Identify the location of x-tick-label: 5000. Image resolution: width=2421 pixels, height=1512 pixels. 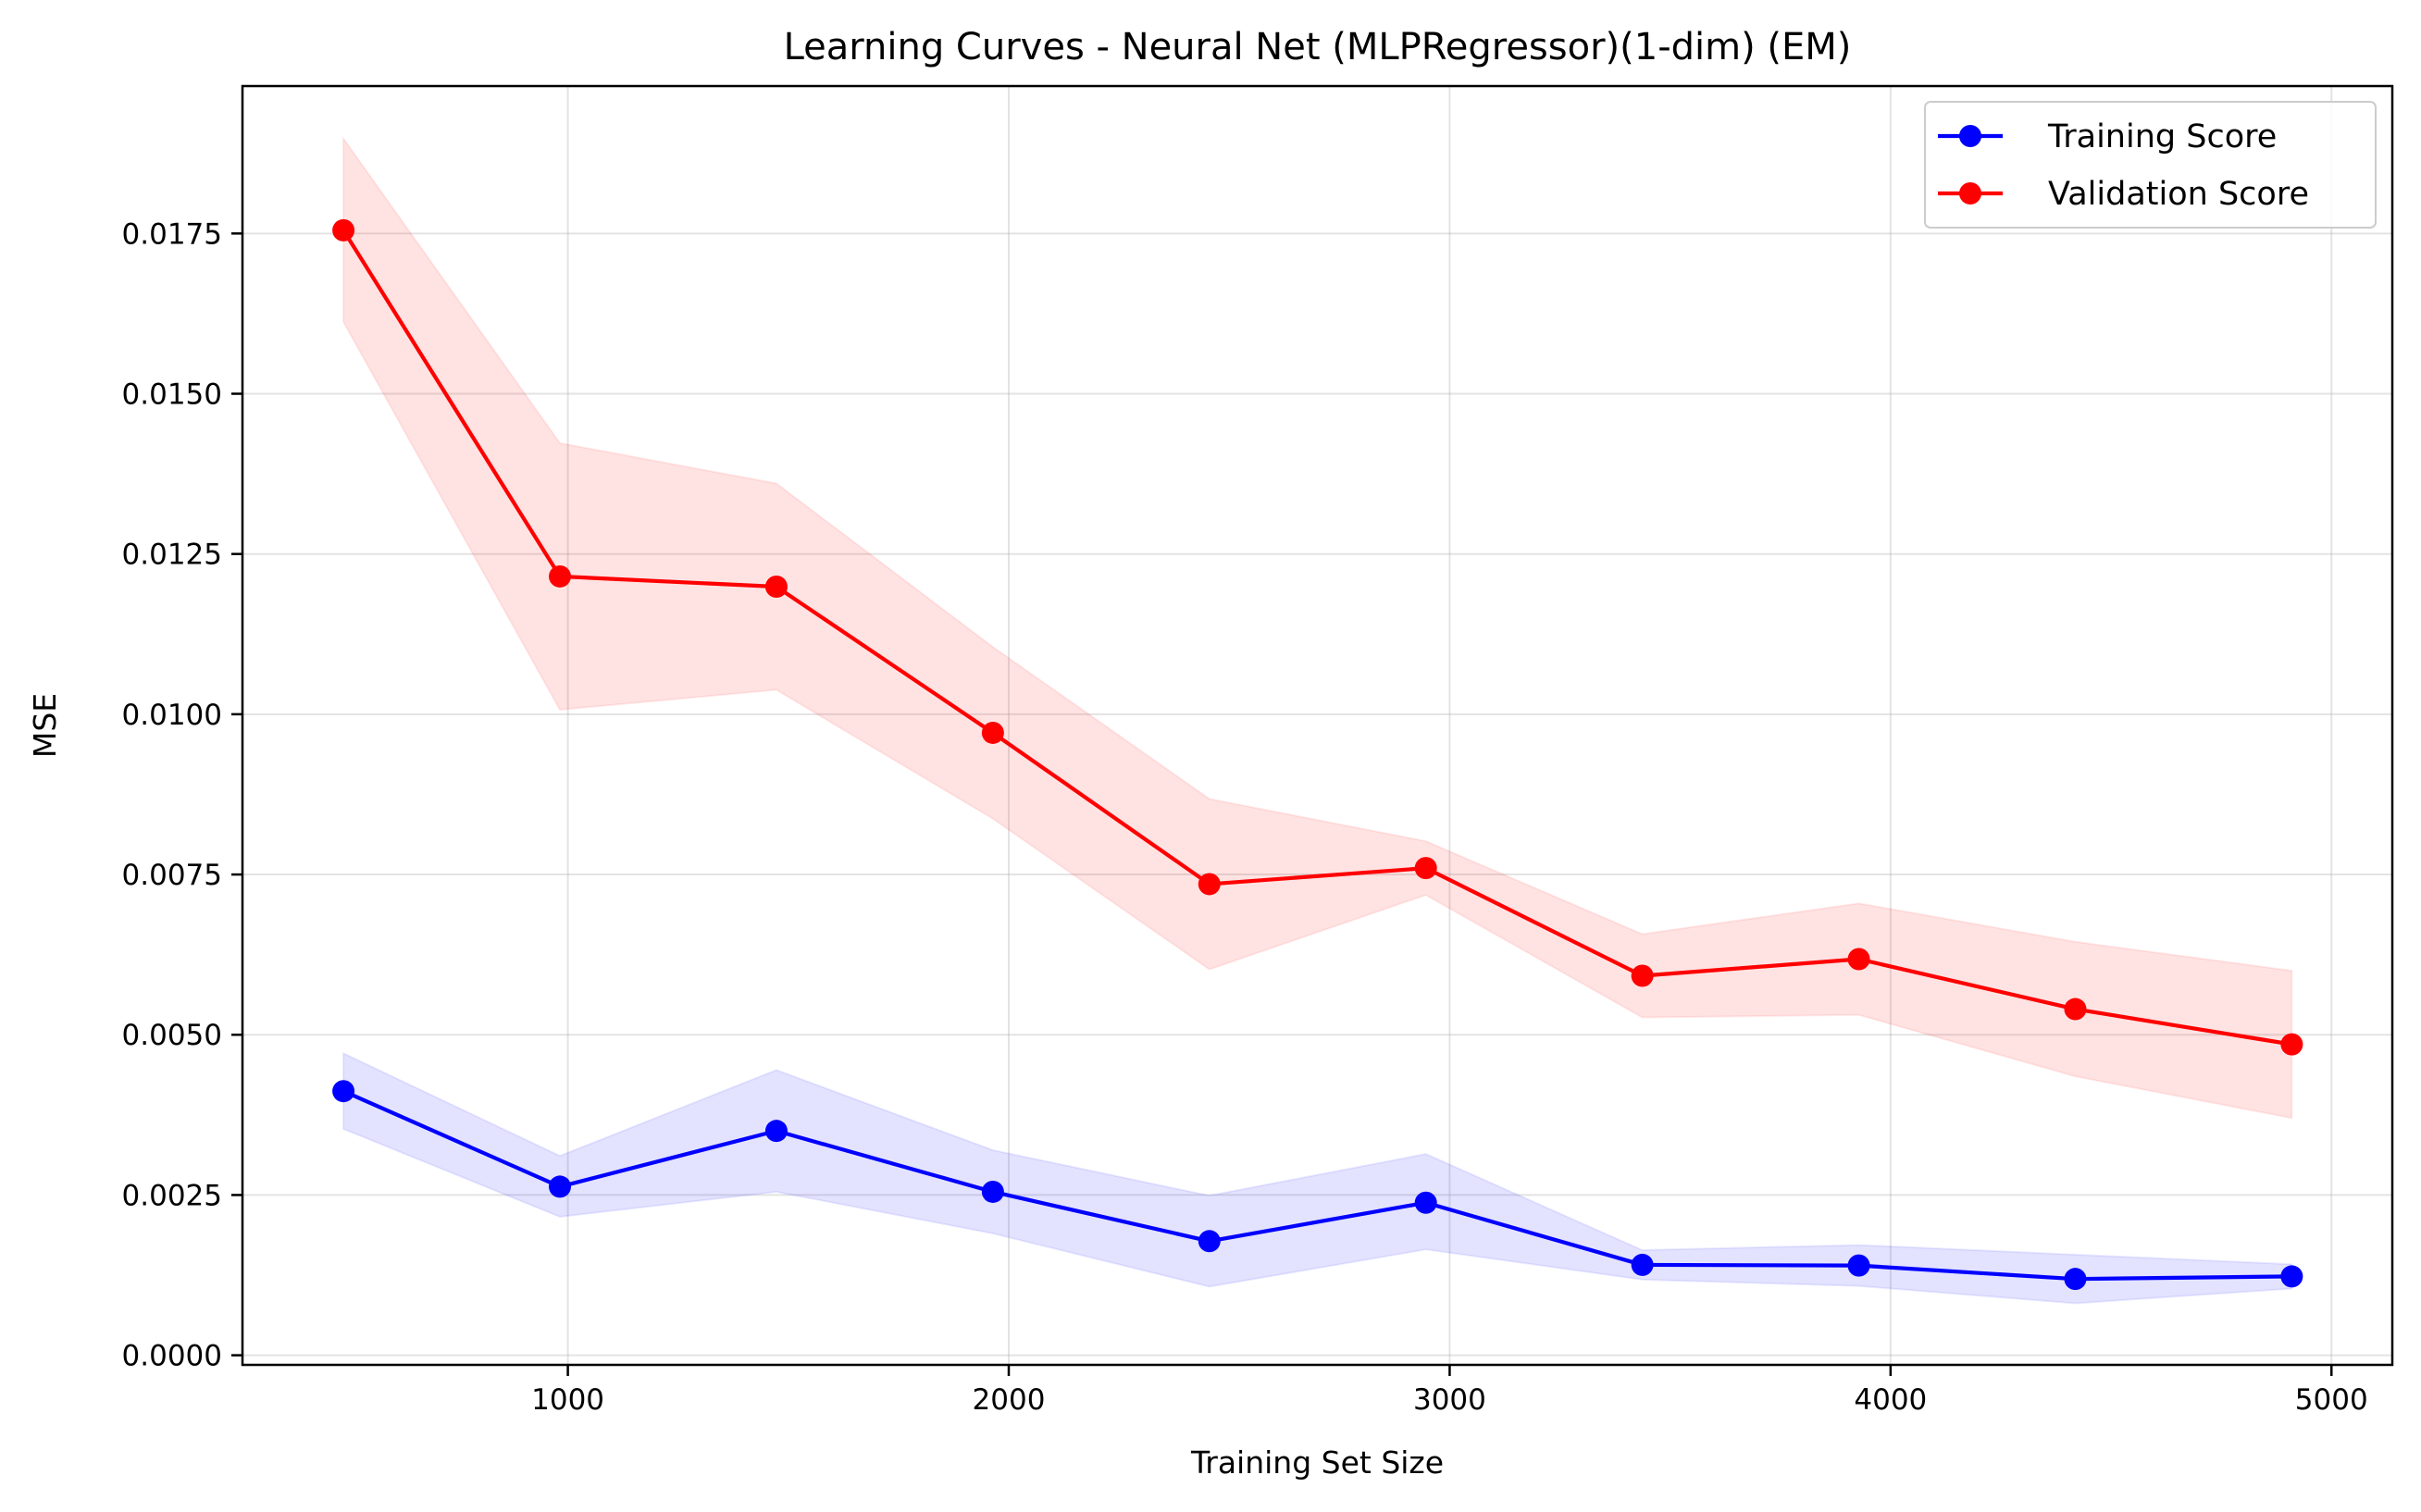
(2331, 1400).